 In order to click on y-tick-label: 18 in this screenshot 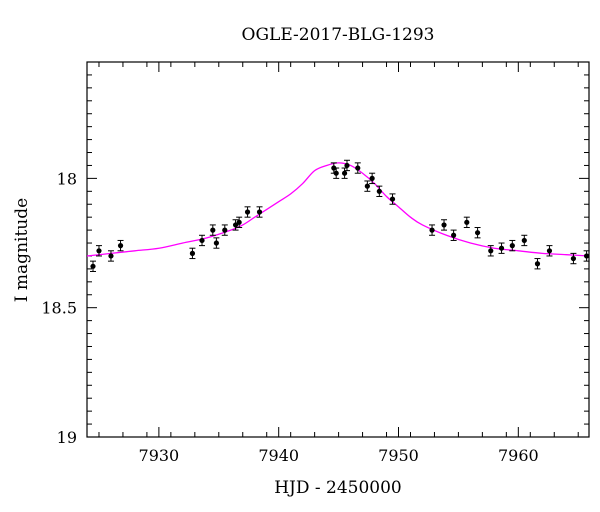, I will do `click(67, 178)`.